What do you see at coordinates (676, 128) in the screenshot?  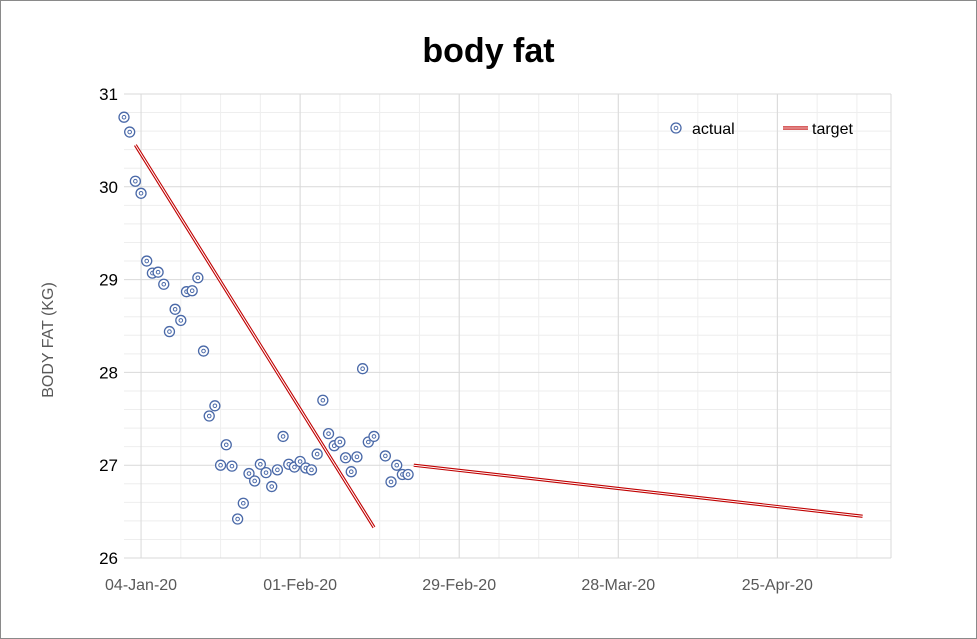 I see `legend-actual-marker-dot` at bounding box center [676, 128].